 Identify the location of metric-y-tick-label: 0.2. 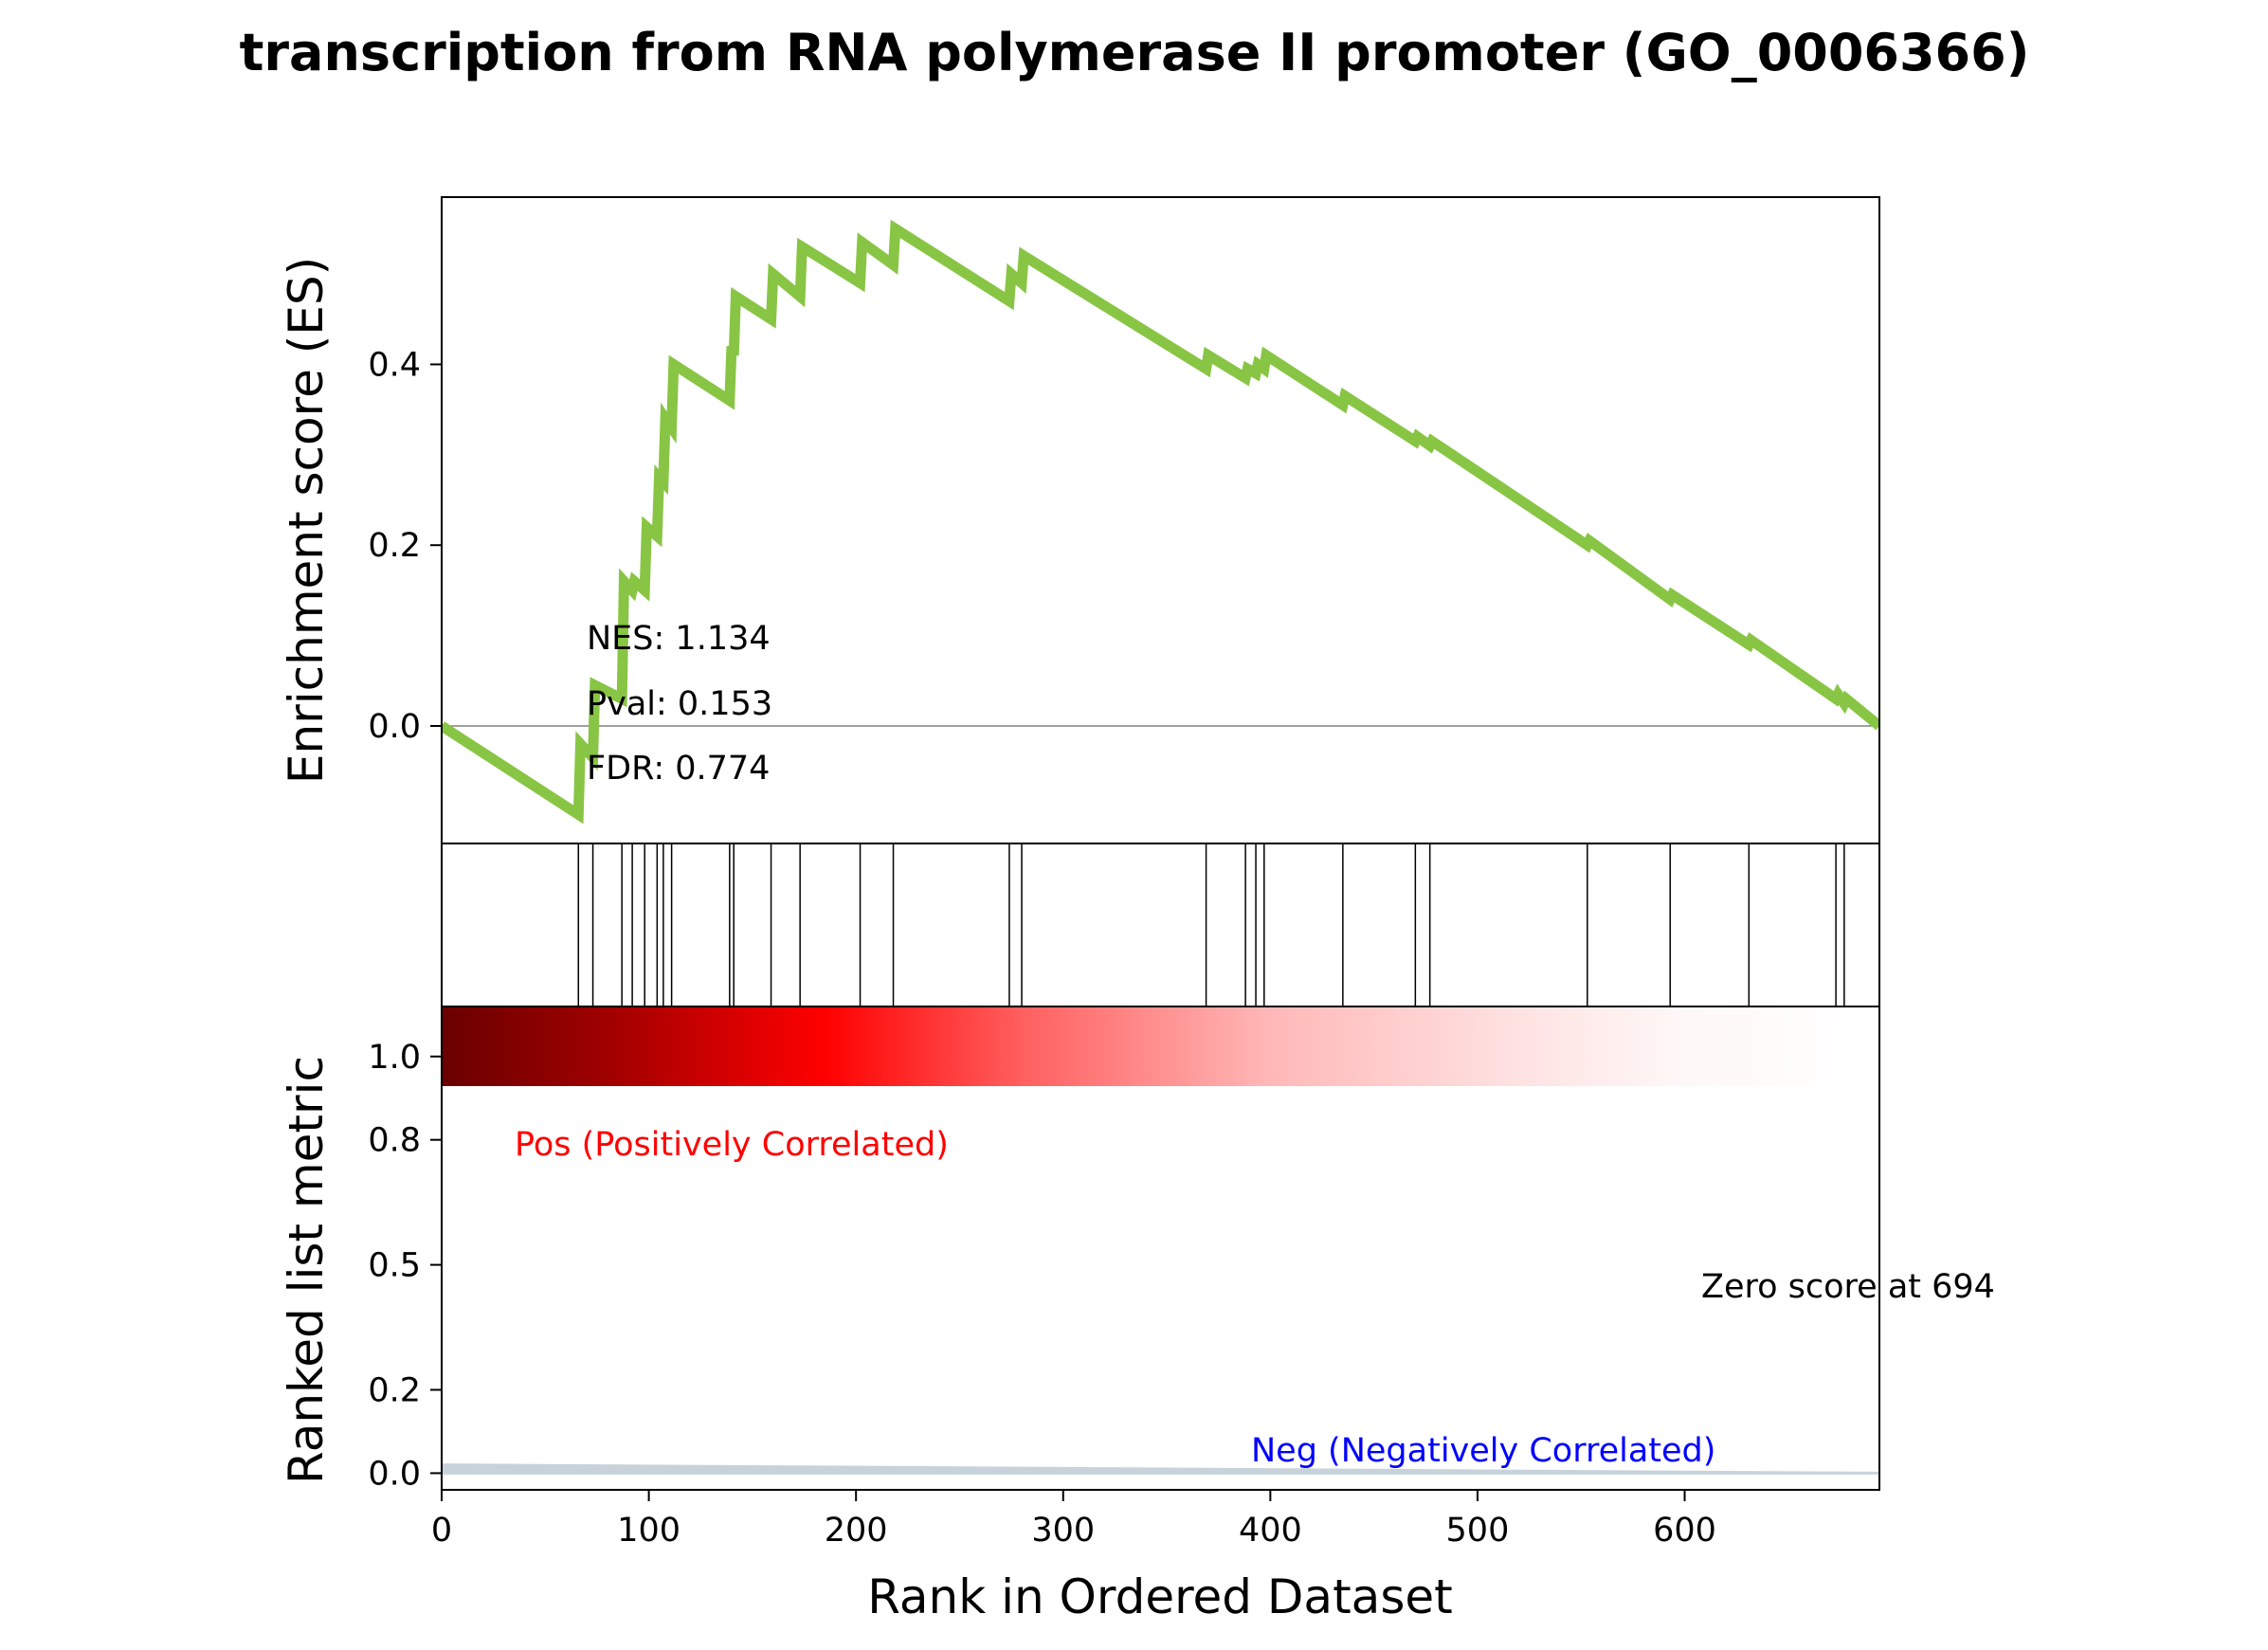
(394, 1390).